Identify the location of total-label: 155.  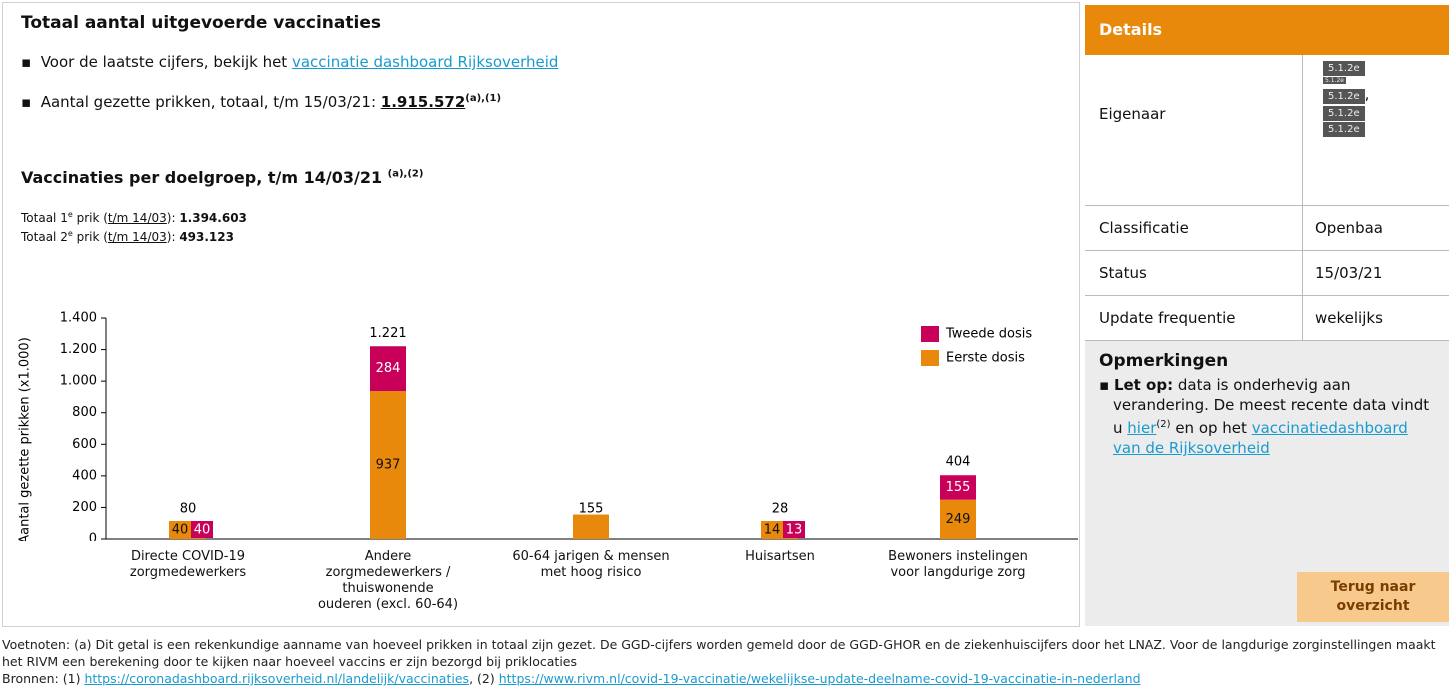
(591, 509).